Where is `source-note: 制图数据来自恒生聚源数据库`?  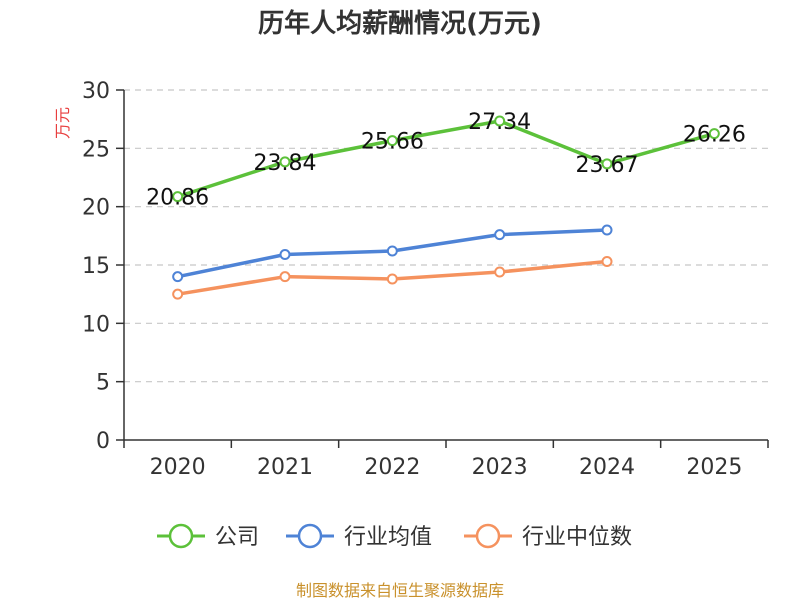 source-note: 制图数据来自恒生聚源数据库 is located at coordinates (400, 590).